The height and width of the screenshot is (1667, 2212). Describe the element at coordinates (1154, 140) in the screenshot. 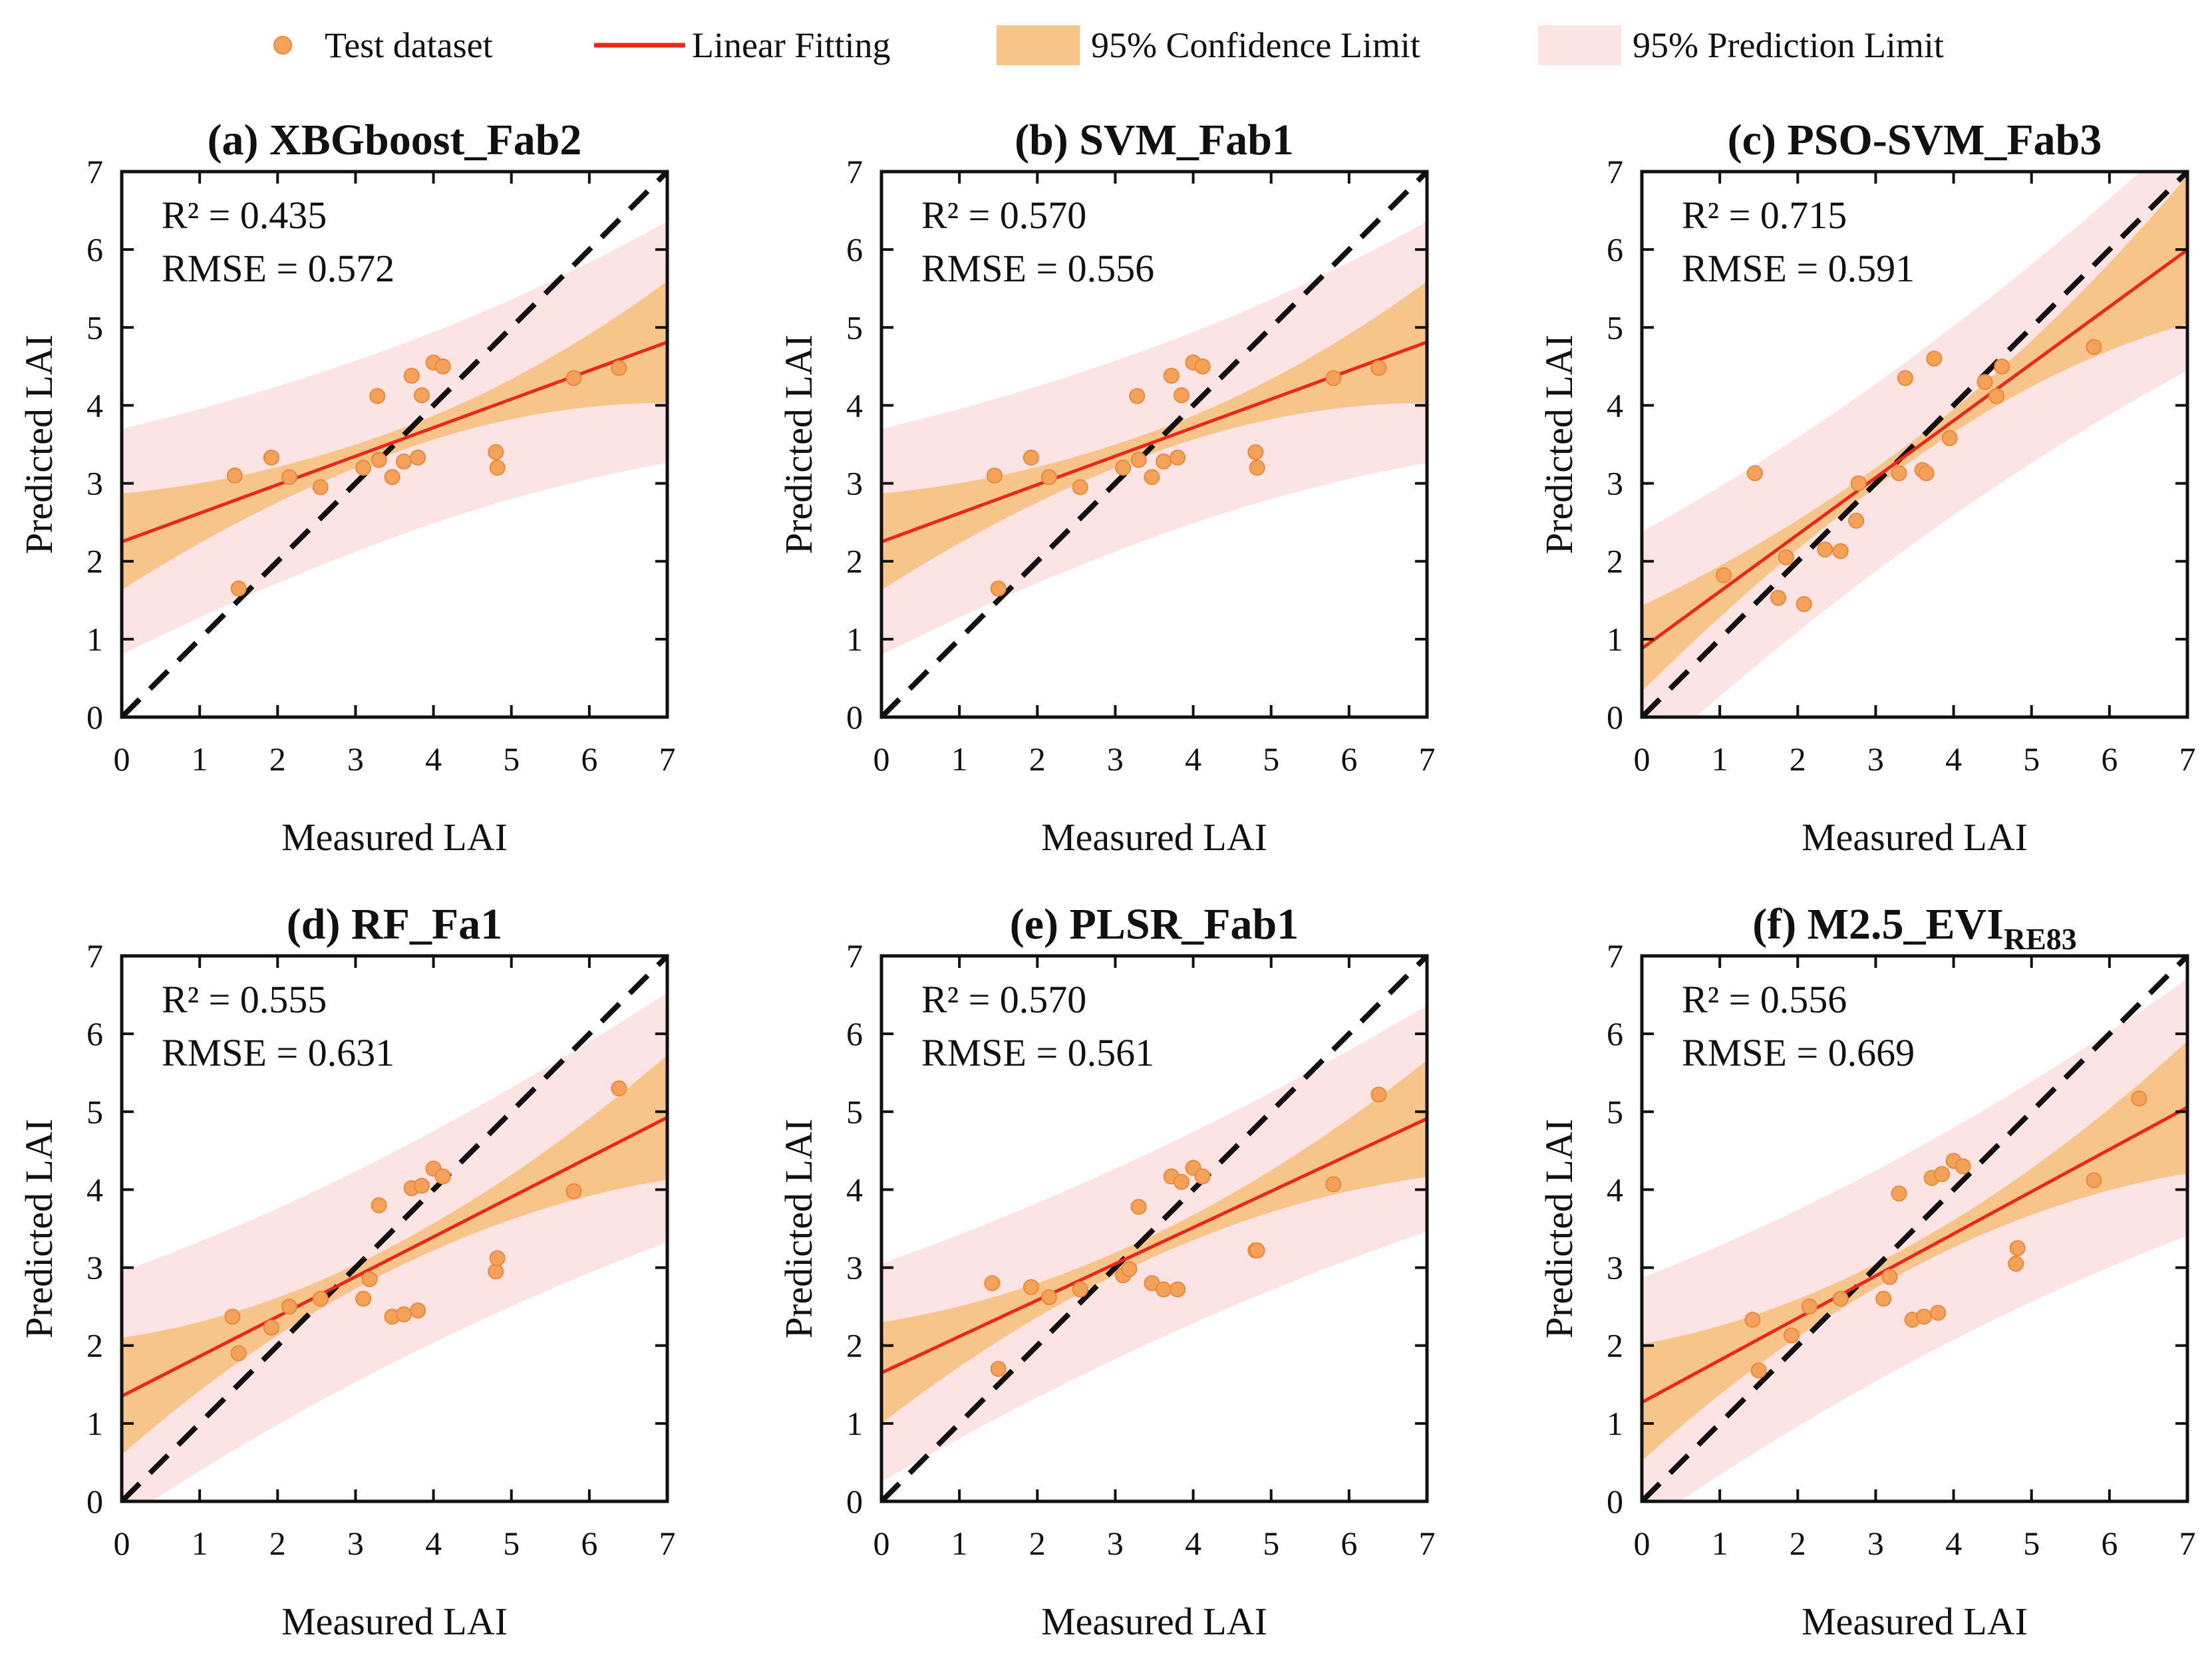

I see `panel-title: (b) SVM_Fab1` at that location.